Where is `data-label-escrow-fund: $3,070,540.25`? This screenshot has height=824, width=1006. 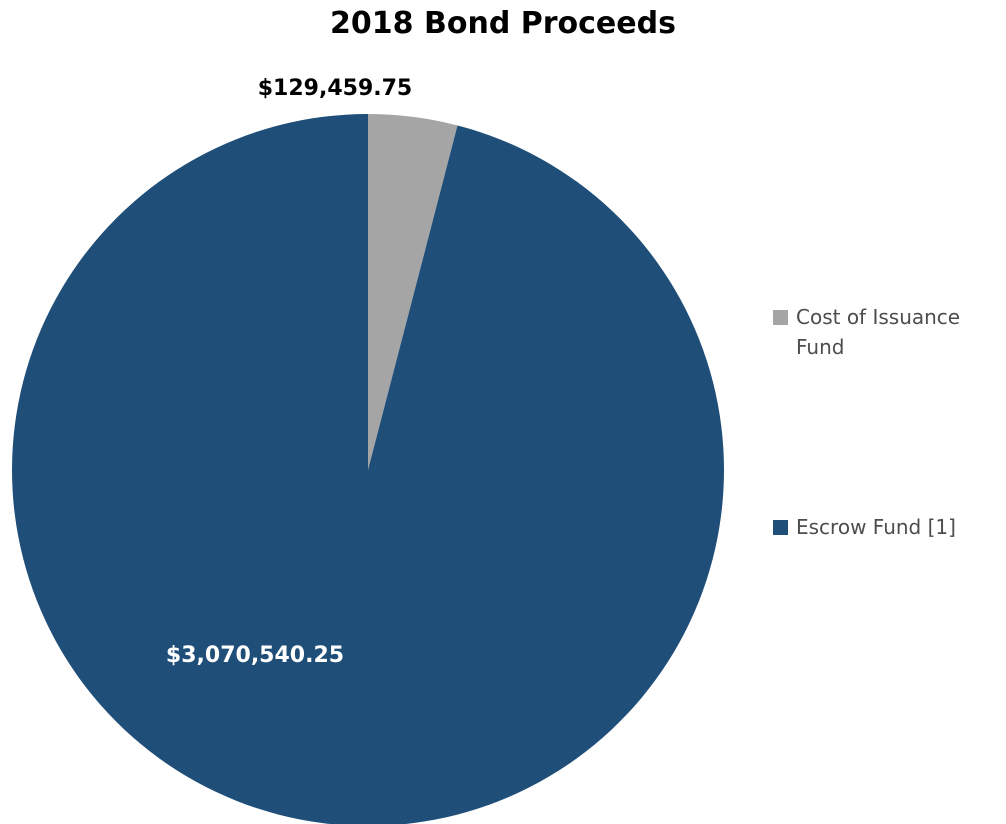
data-label-escrow-fund: $3,070,540.25 is located at coordinates (255, 655).